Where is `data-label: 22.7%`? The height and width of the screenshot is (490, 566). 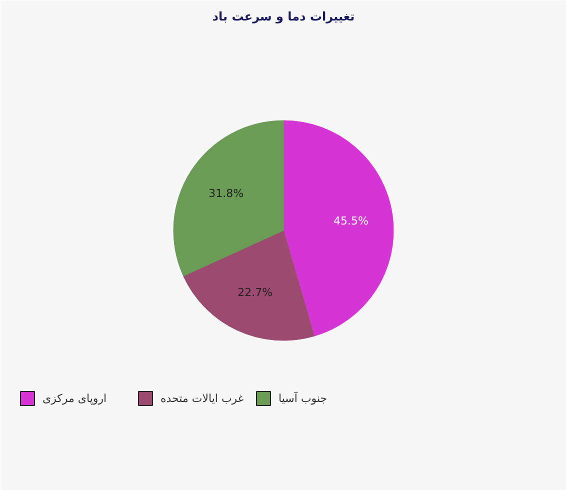 data-label: 22.7% is located at coordinates (255, 292).